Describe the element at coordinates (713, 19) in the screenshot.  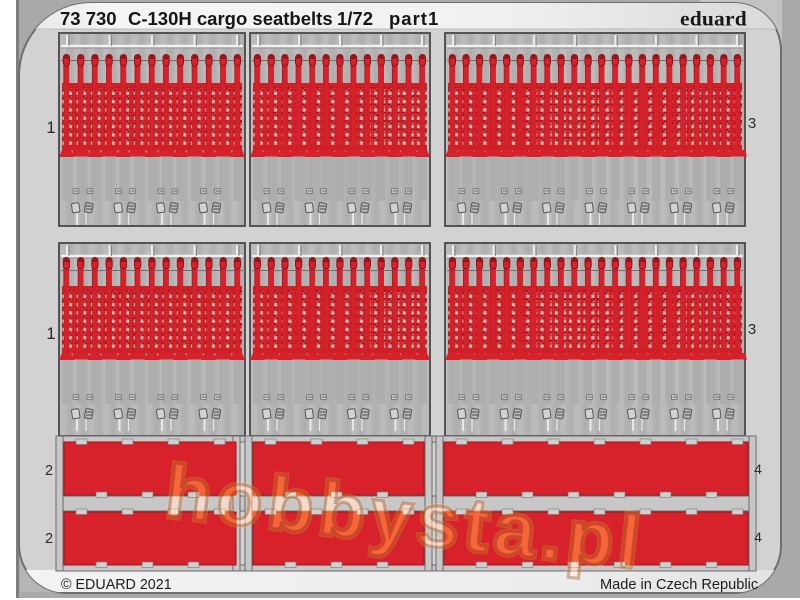
I see `svg-text: eduard` at that location.